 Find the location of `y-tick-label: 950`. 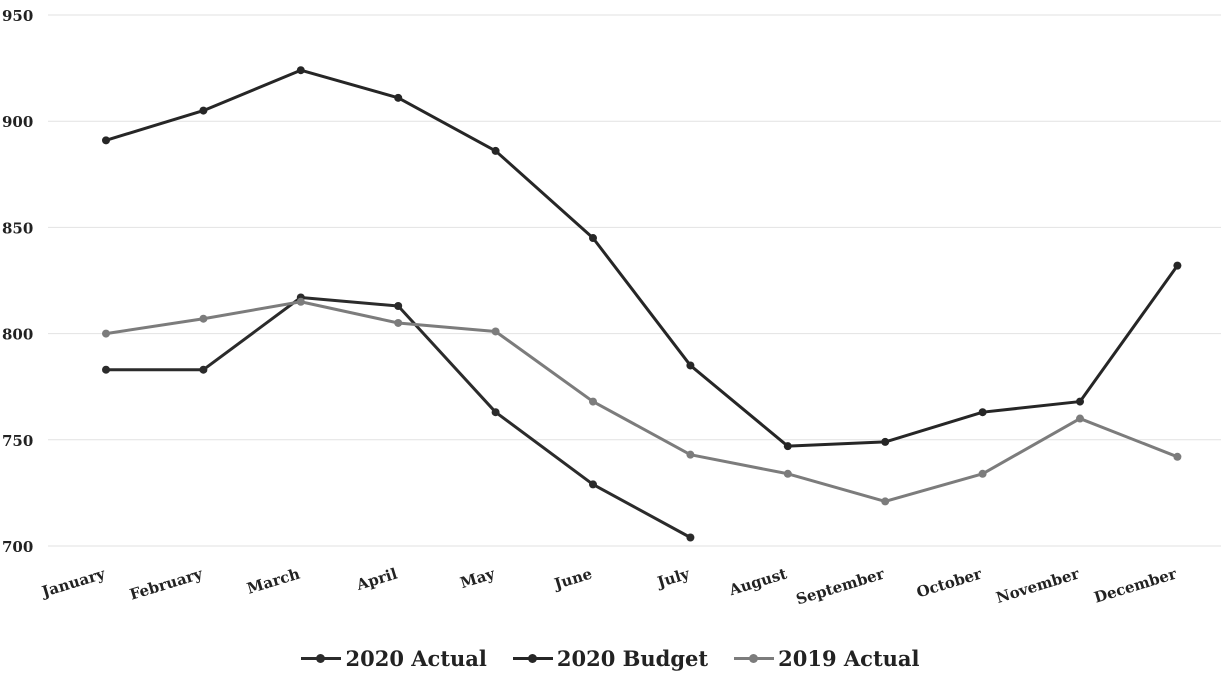

y-tick-label: 950 is located at coordinates (17, 16).